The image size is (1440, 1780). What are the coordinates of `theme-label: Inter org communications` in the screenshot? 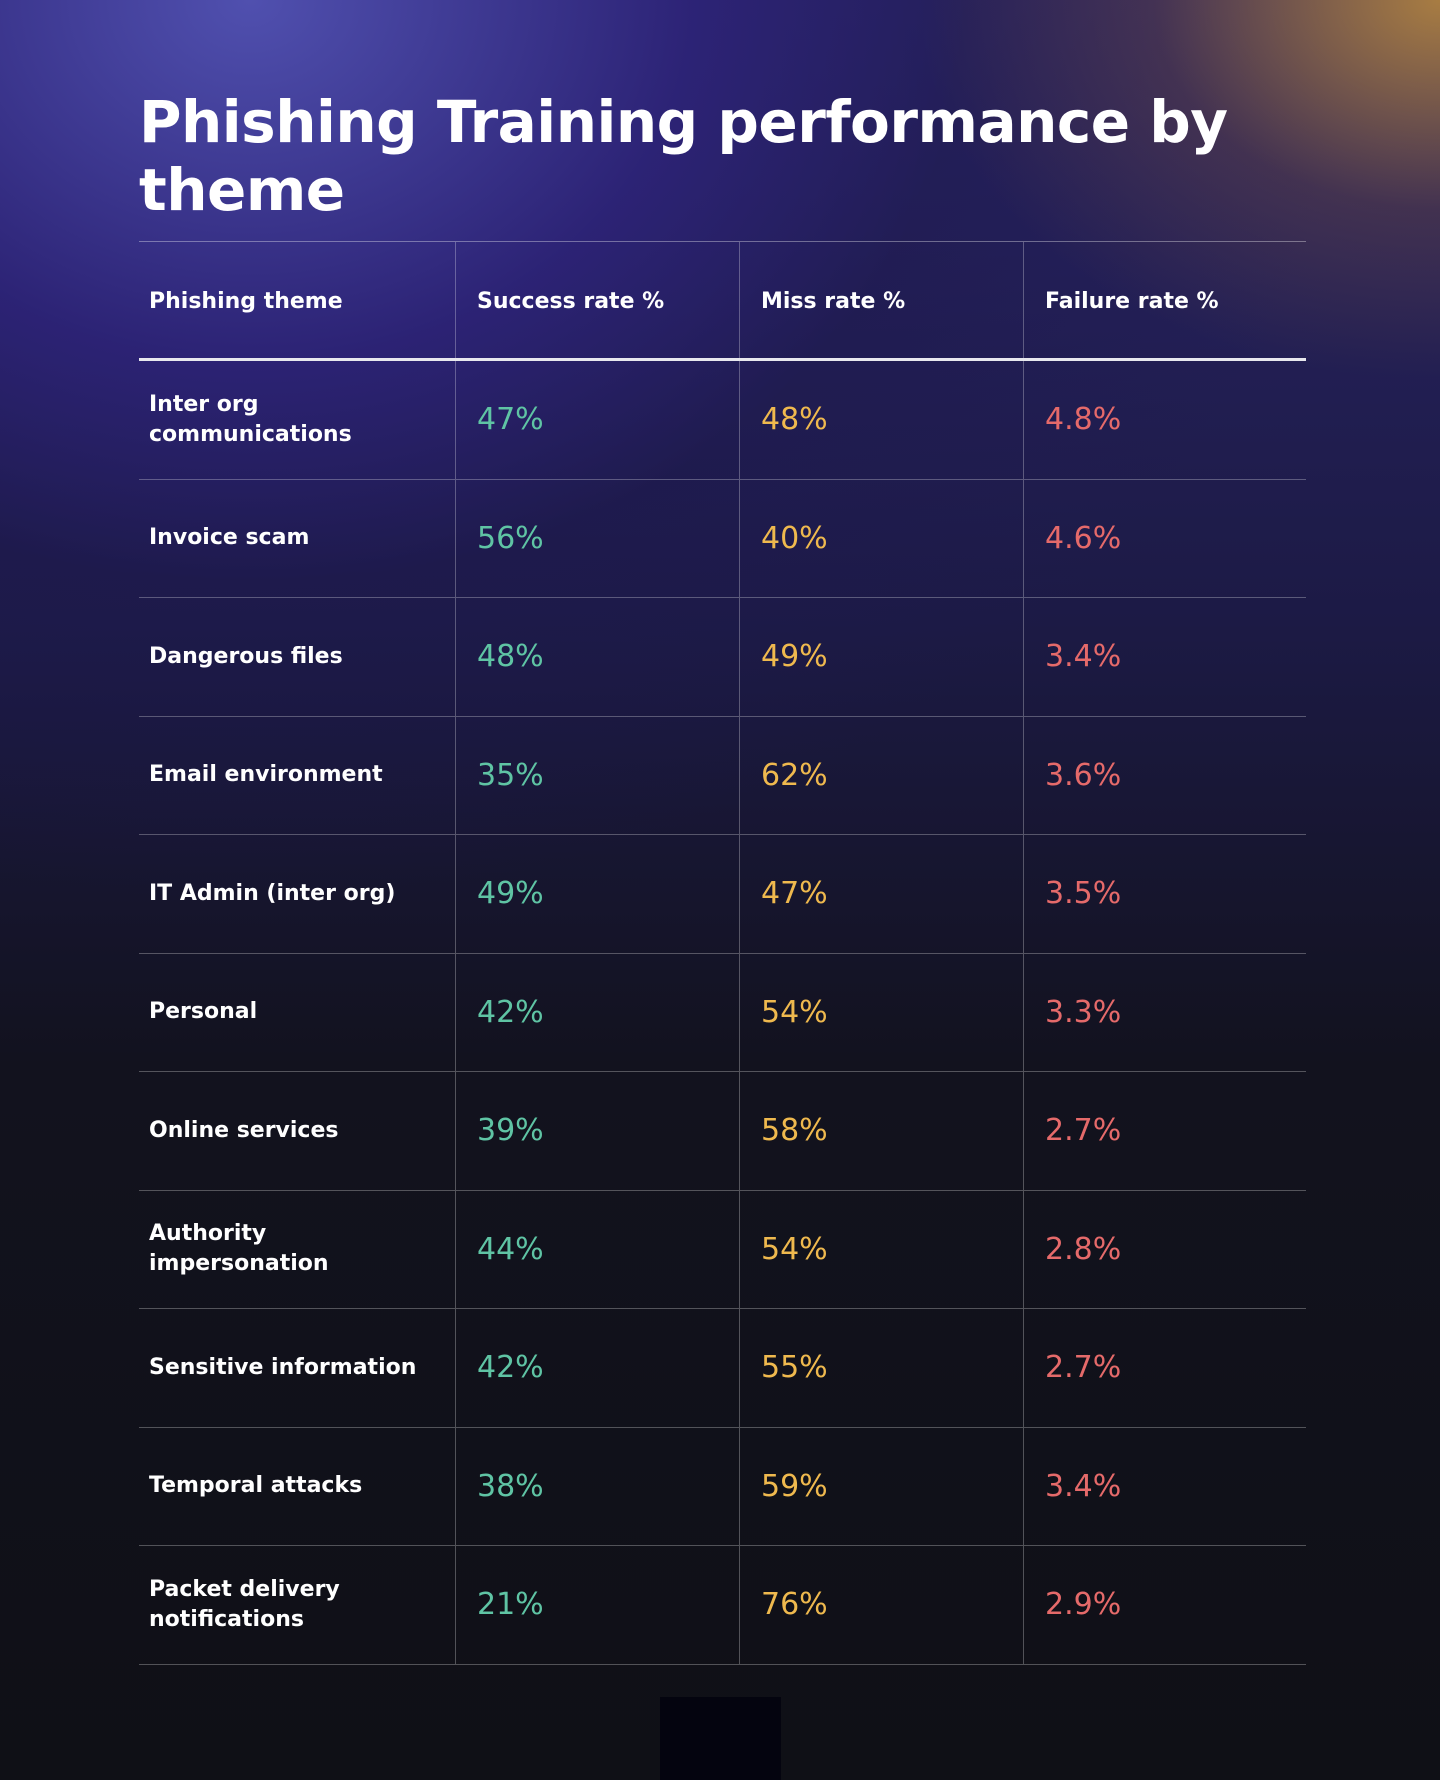 It's located at (250, 419).